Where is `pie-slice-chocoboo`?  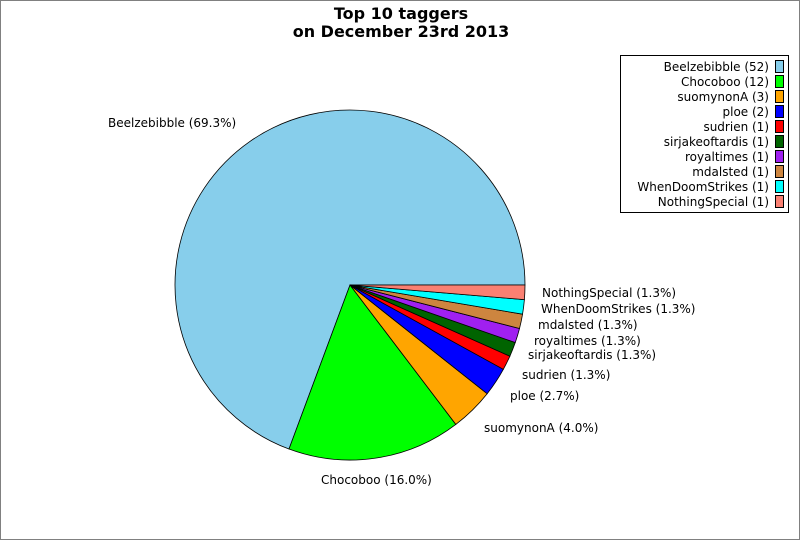 pie-slice-chocoboo is located at coordinates (372, 372).